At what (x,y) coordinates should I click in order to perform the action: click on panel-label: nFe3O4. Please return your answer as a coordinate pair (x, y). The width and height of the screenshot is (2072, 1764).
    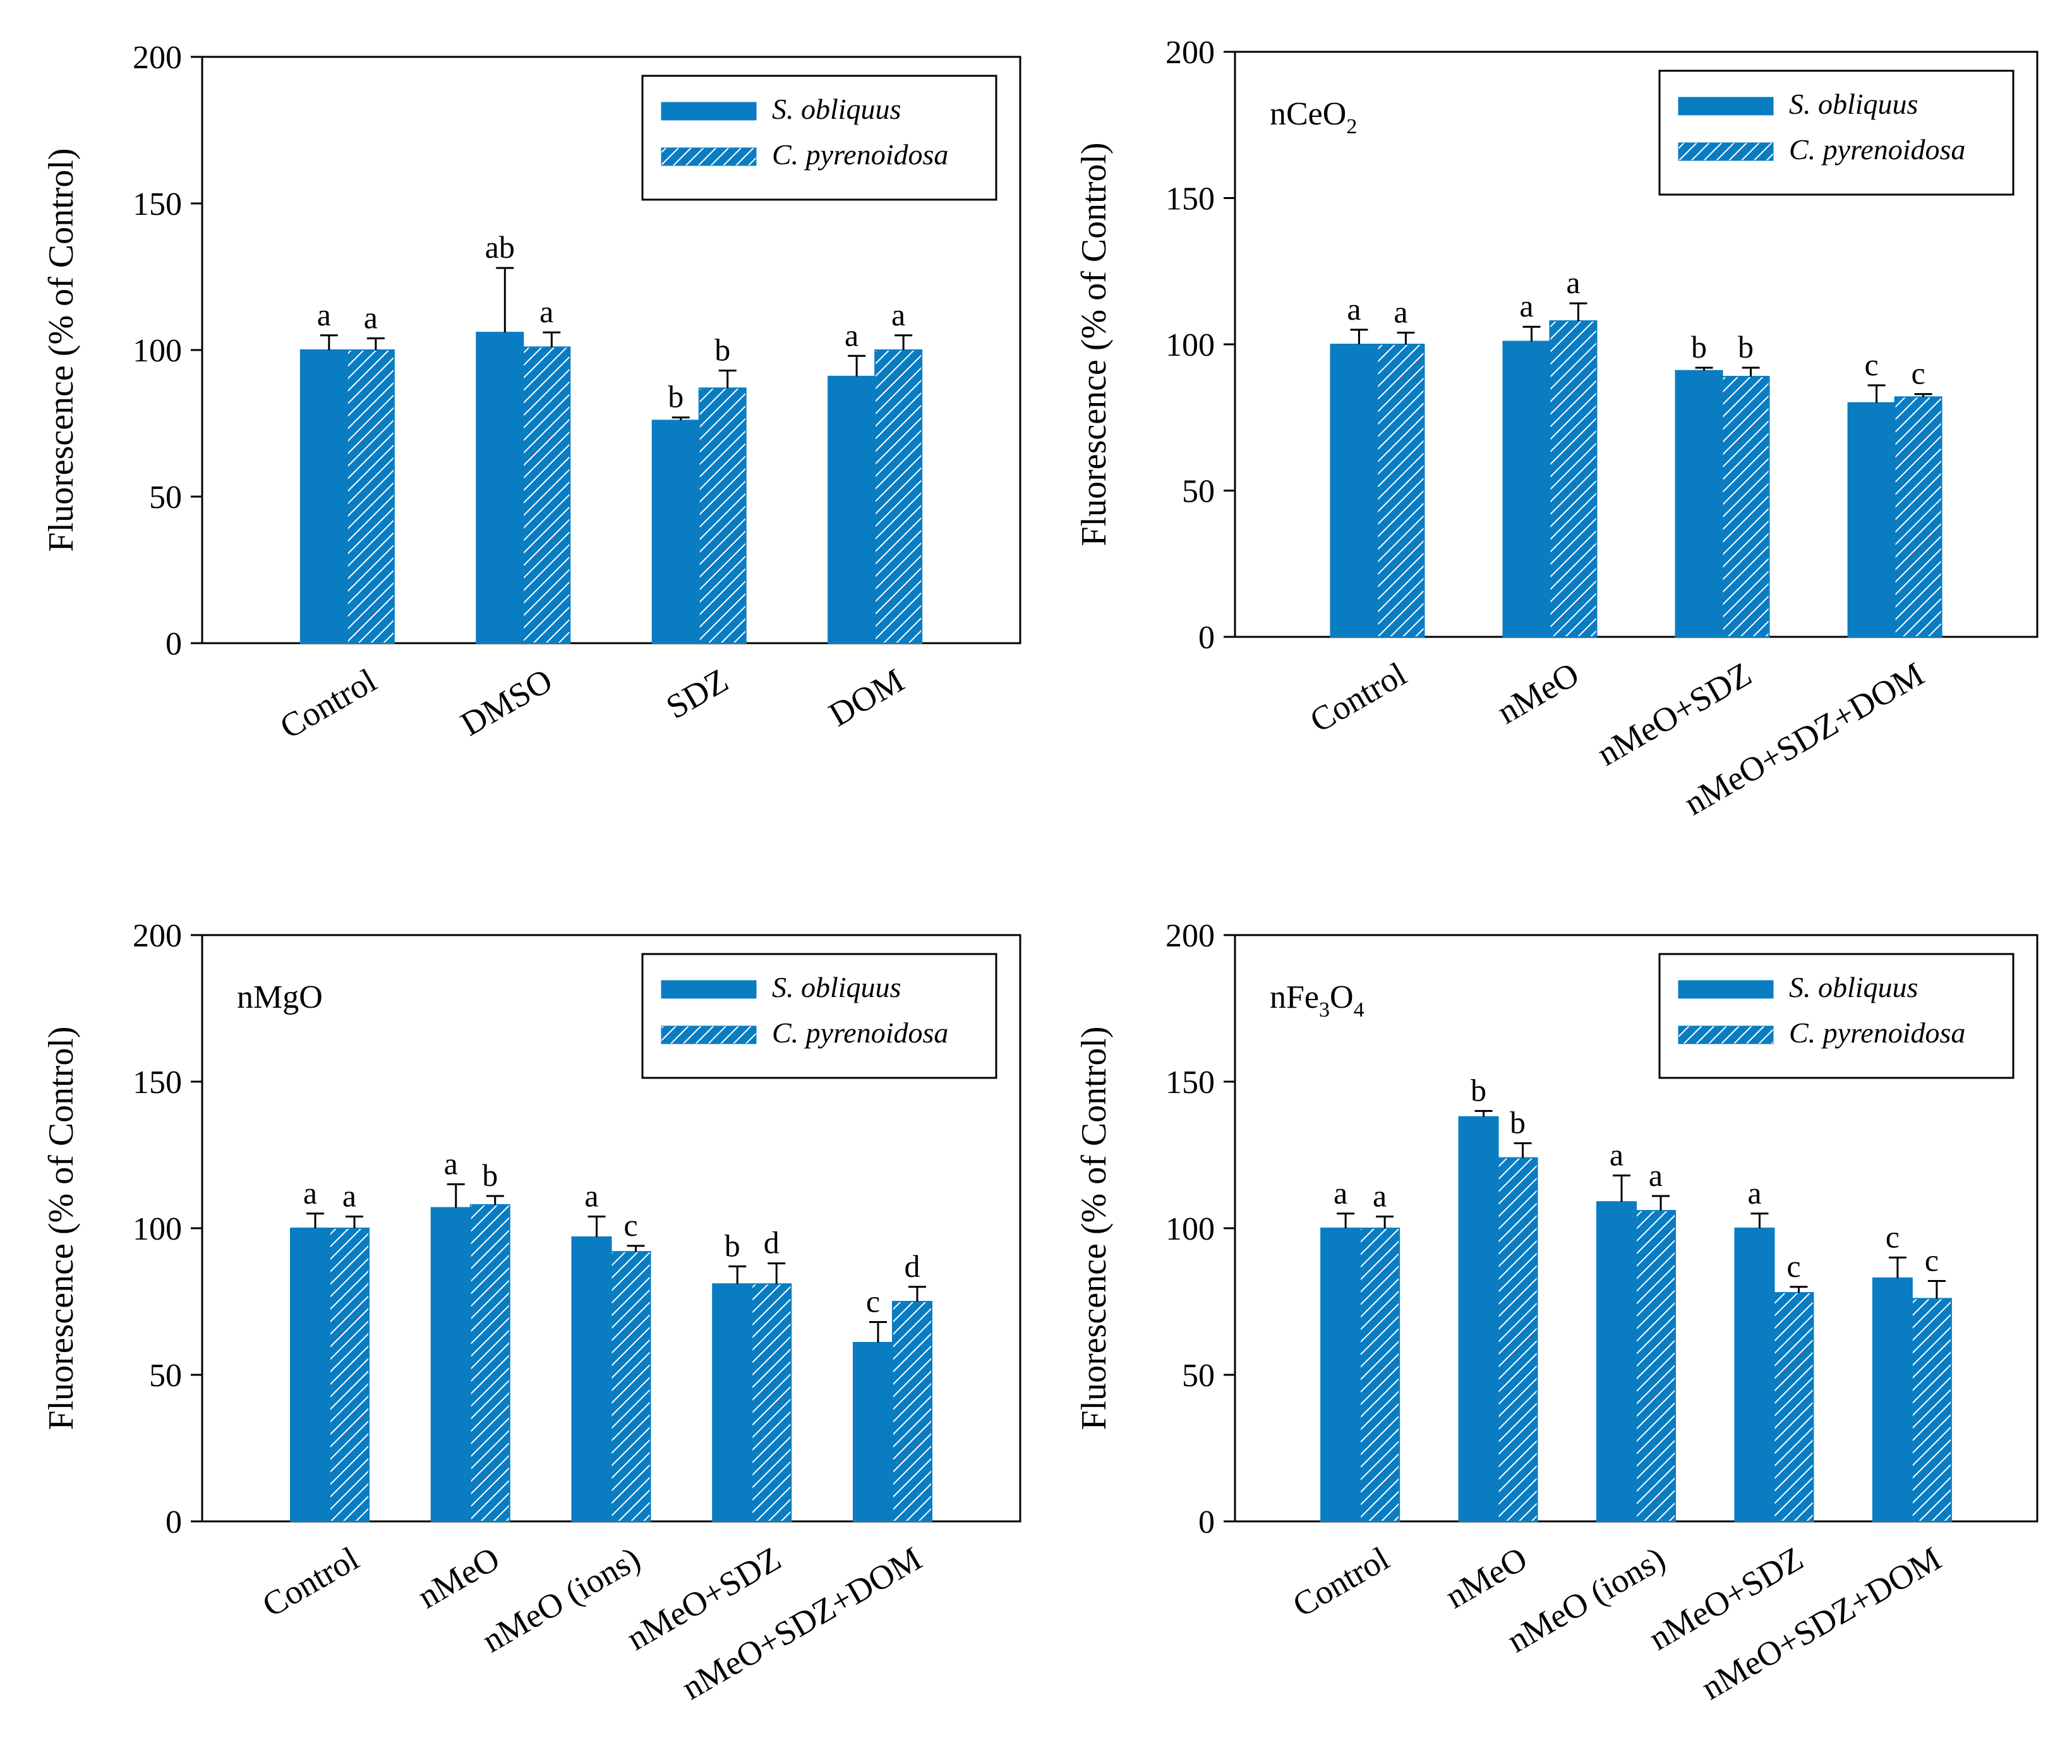
    Looking at the image, I should click on (1317, 1000).